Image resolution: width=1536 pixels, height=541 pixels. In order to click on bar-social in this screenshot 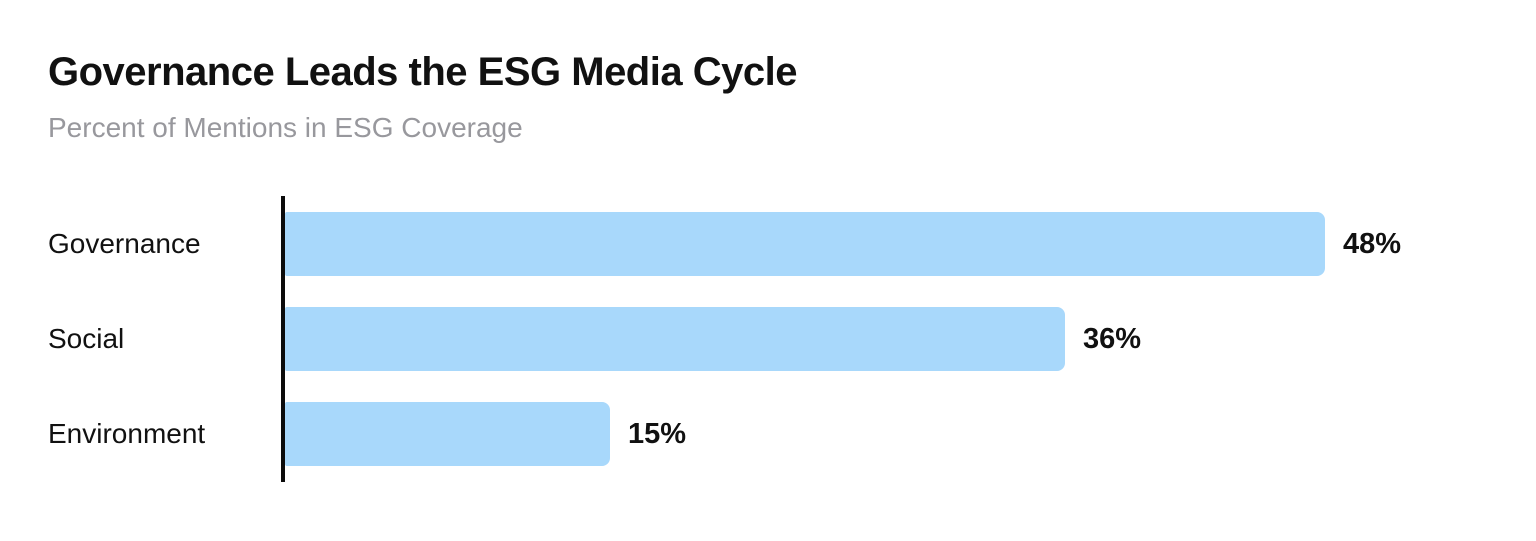, I will do `click(675, 339)`.